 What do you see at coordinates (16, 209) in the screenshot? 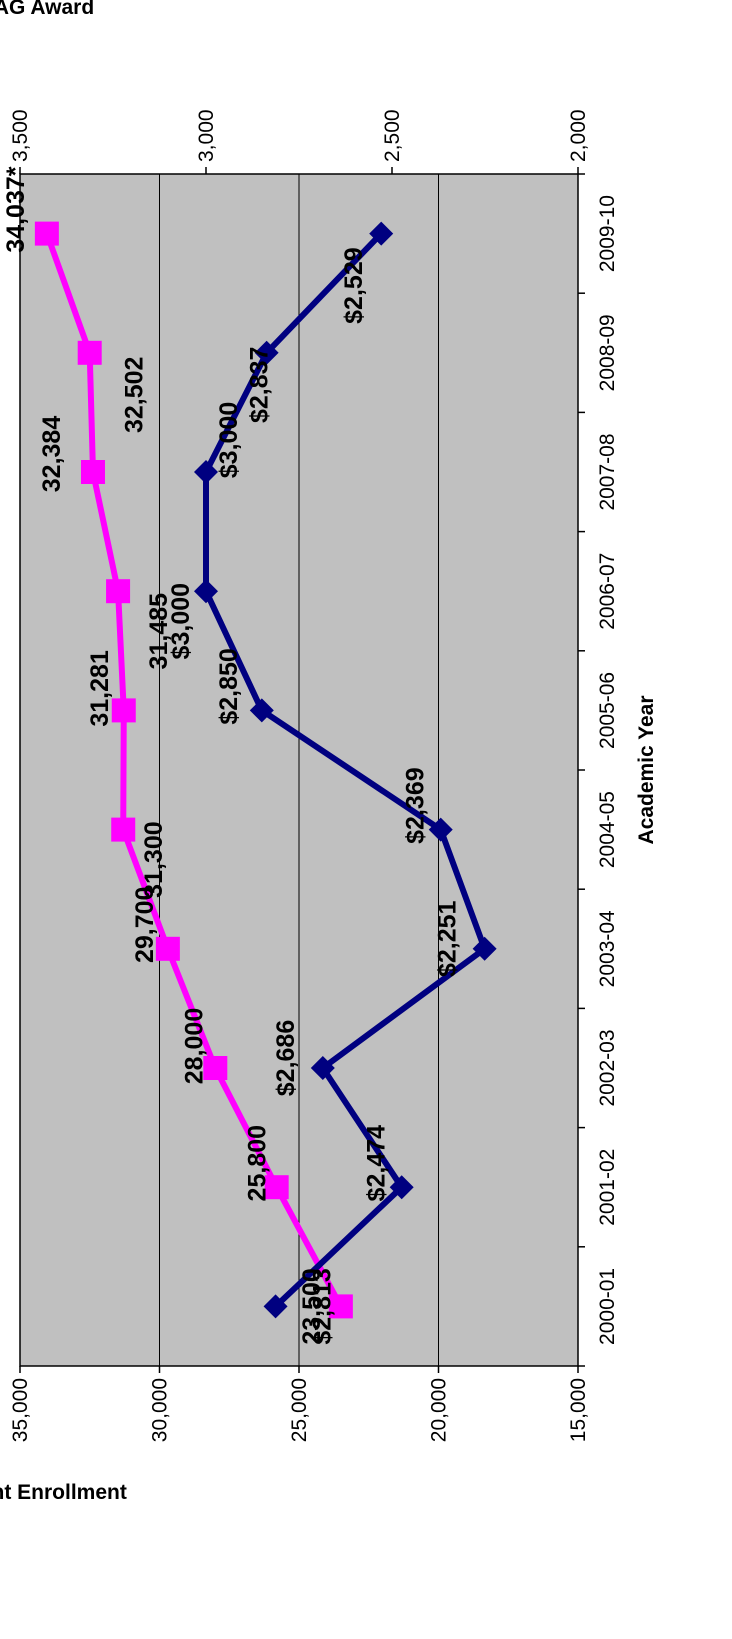
I see `enrollment-data-label: 34,037*` at bounding box center [16, 209].